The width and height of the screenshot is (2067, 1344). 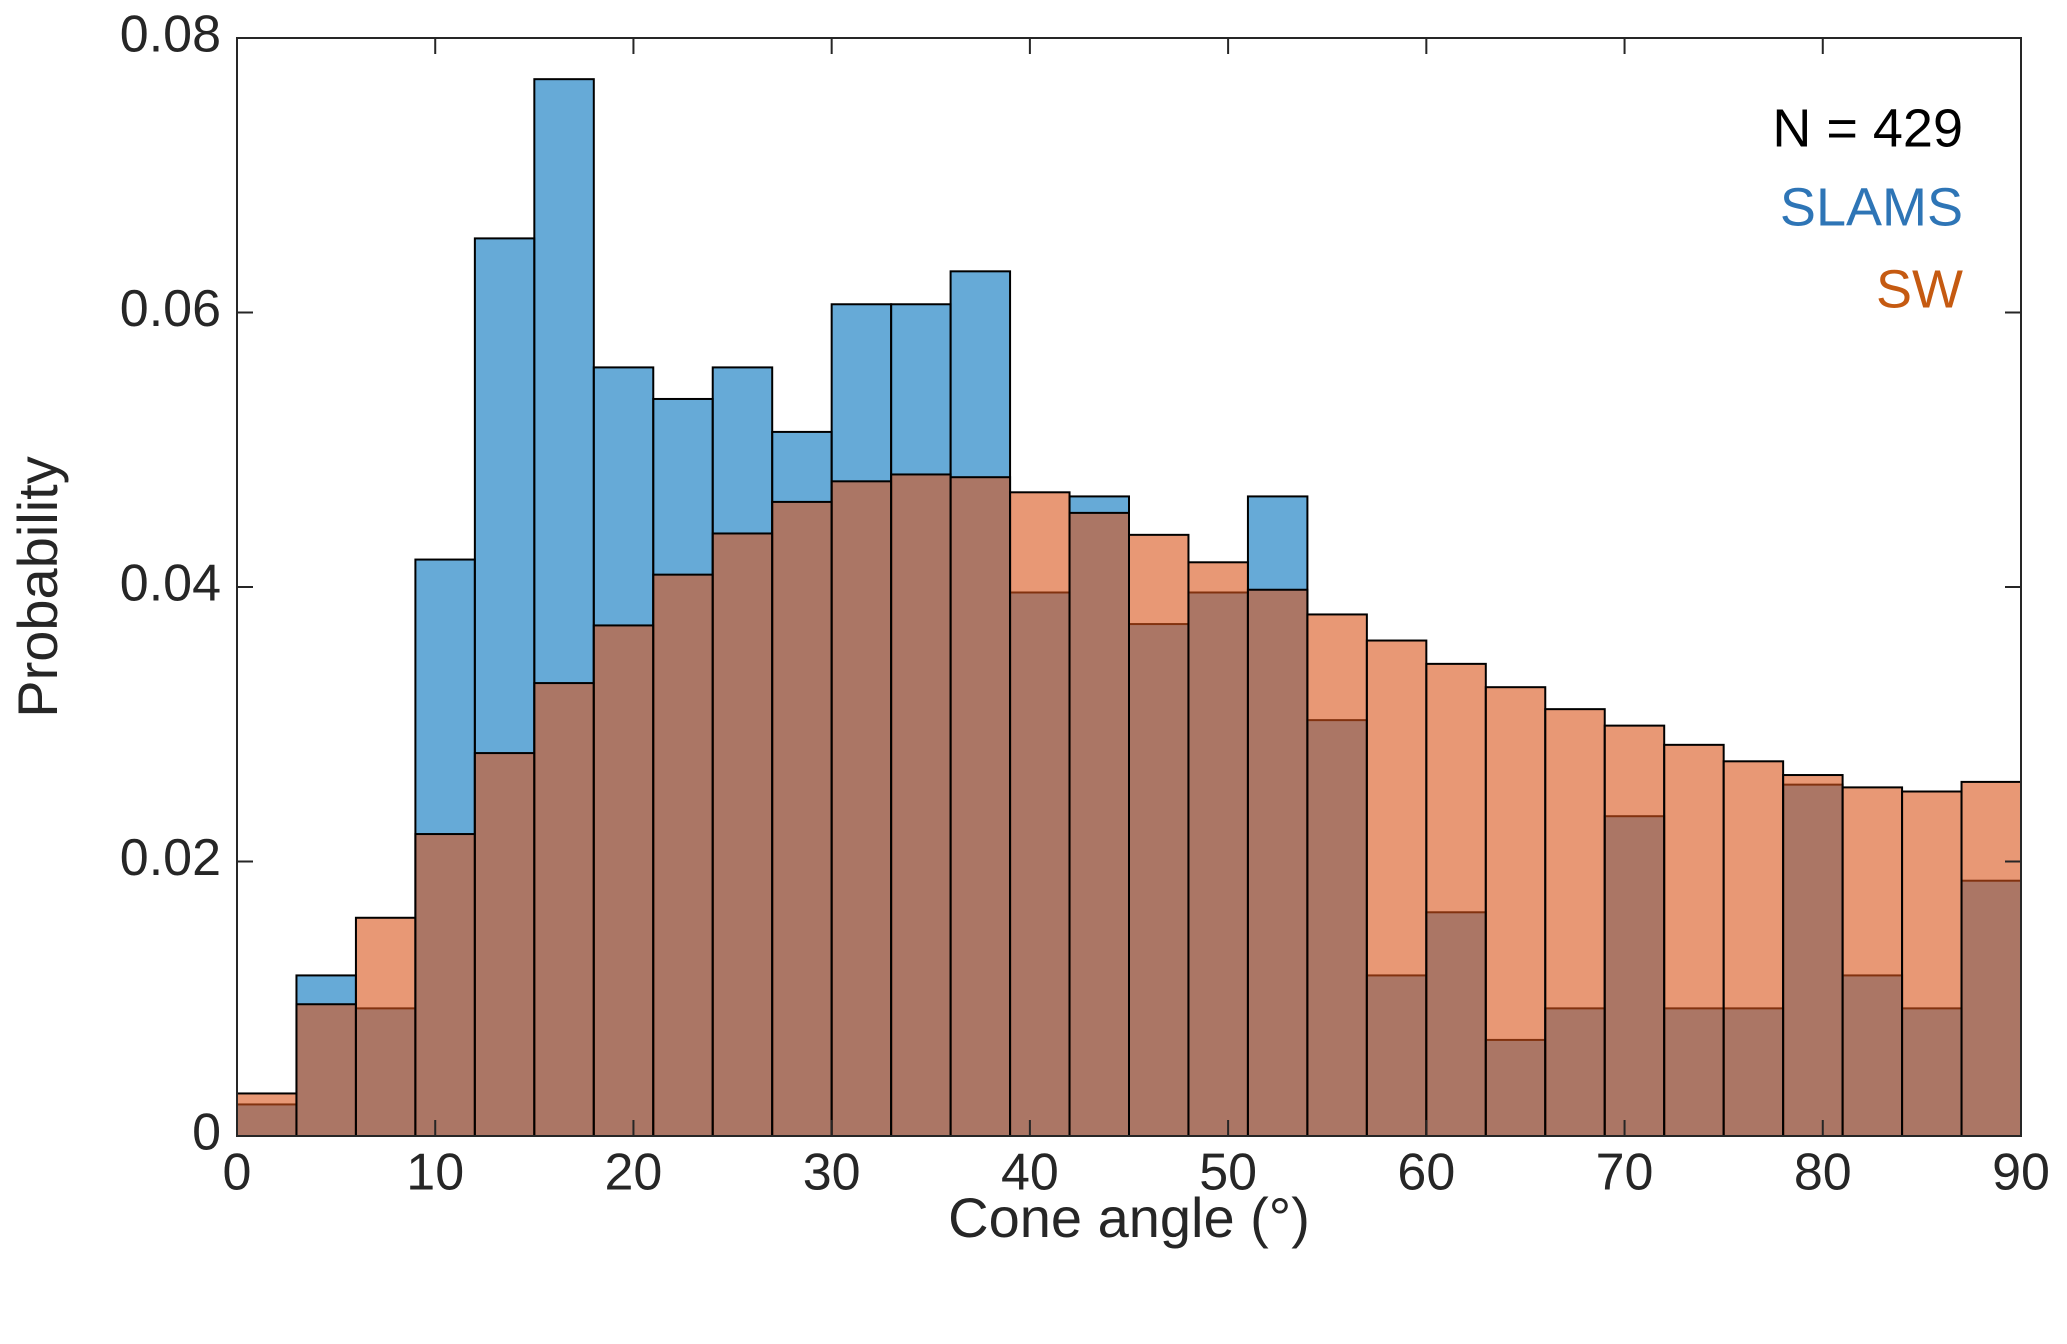 What do you see at coordinates (1030, 1173) in the screenshot?
I see `x-tick-label: 40` at bounding box center [1030, 1173].